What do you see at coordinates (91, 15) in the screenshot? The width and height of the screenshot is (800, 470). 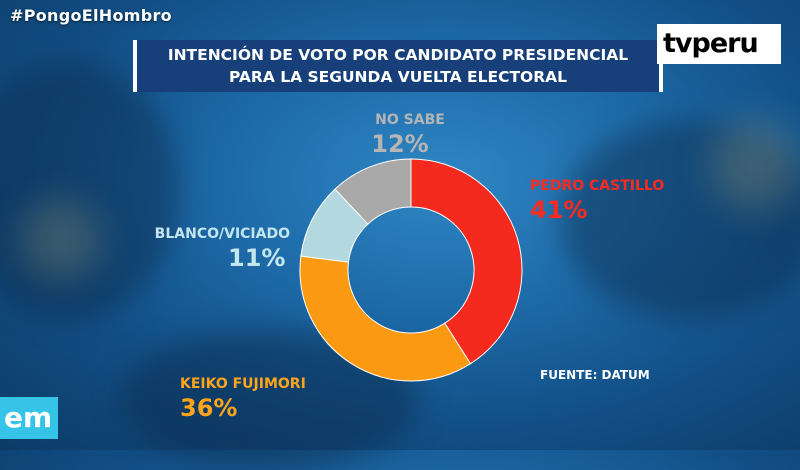 I see `hashtag: #PongoElHombro` at bounding box center [91, 15].